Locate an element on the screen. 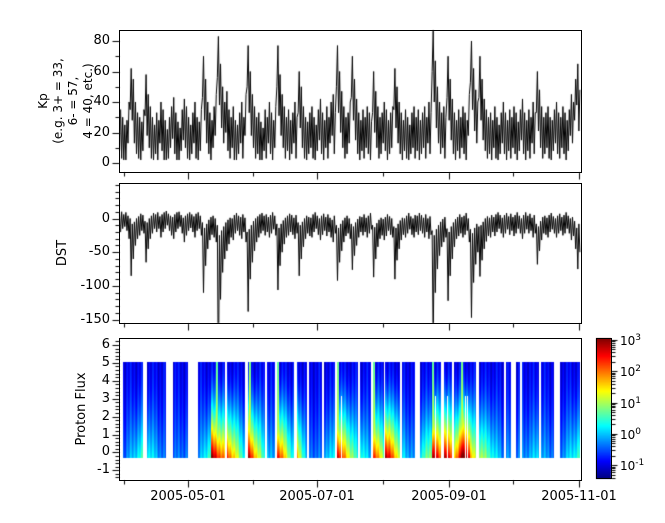 The image size is (665, 523). x-date-tick-label: 2005-09-01 is located at coordinates (449, 496).